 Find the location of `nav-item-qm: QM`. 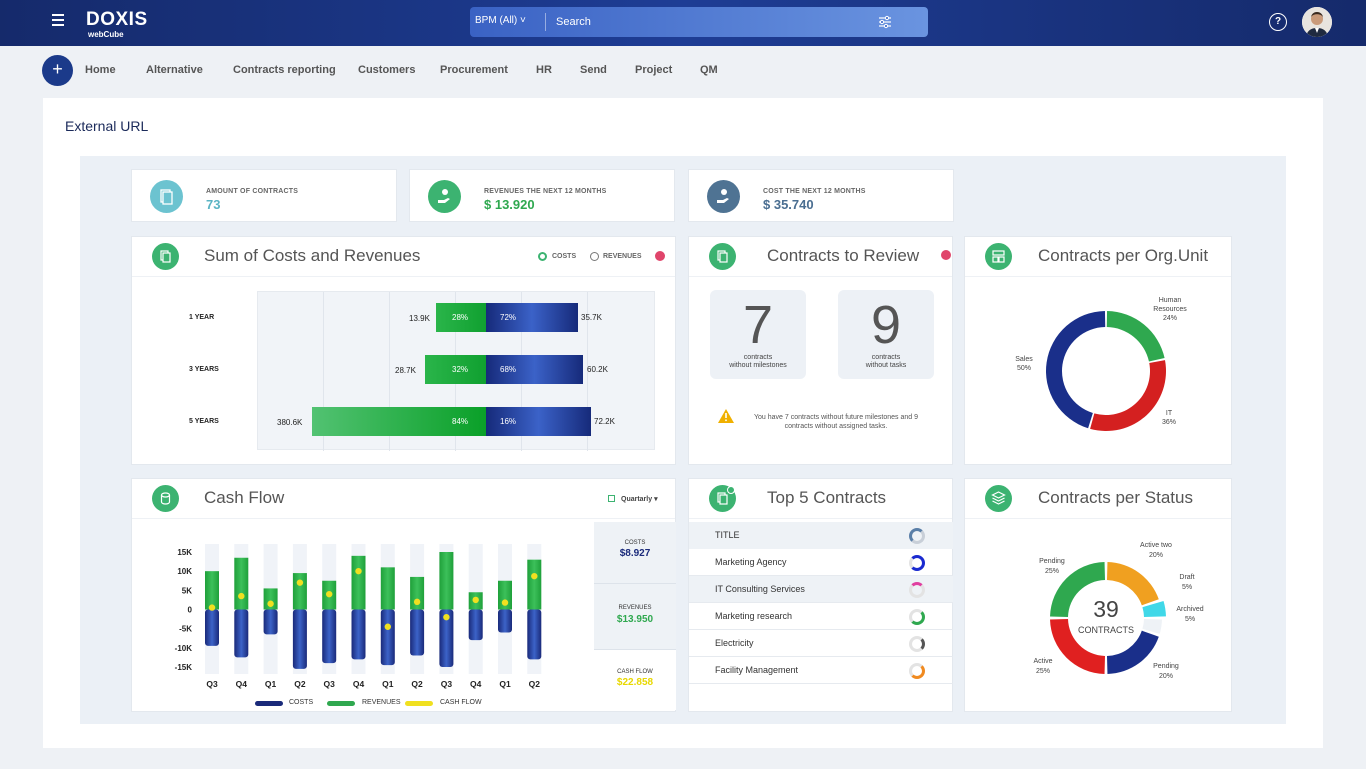

nav-item-qm: QM is located at coordinates (709, 70).